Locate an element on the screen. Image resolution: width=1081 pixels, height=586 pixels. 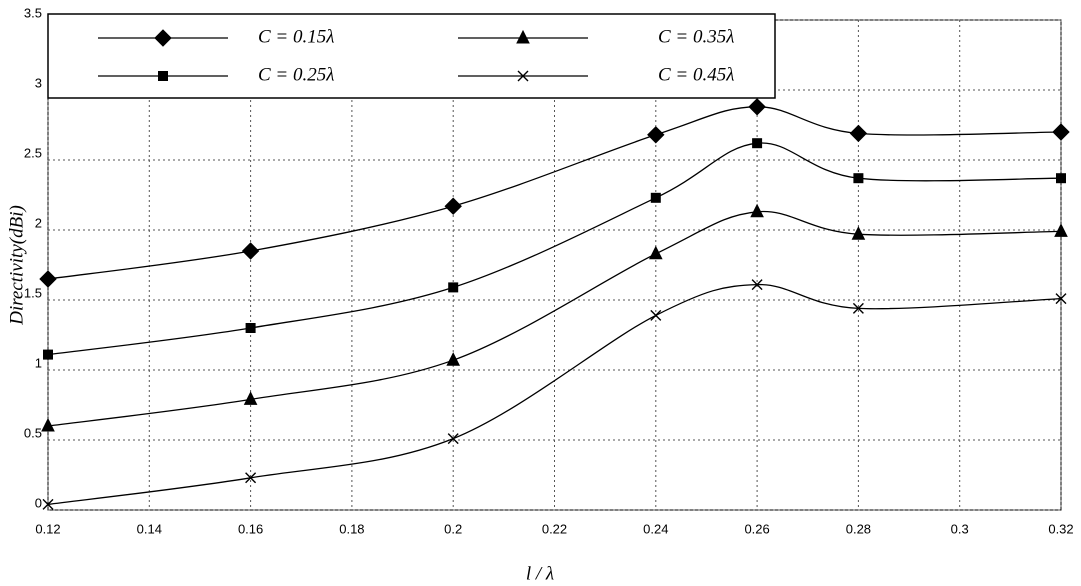
y-tick-label: 0.5 is located at coordinates (33, 432).